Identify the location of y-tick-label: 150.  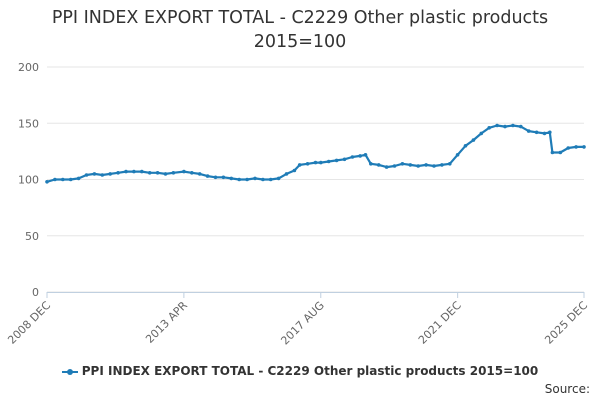
(28, 123).